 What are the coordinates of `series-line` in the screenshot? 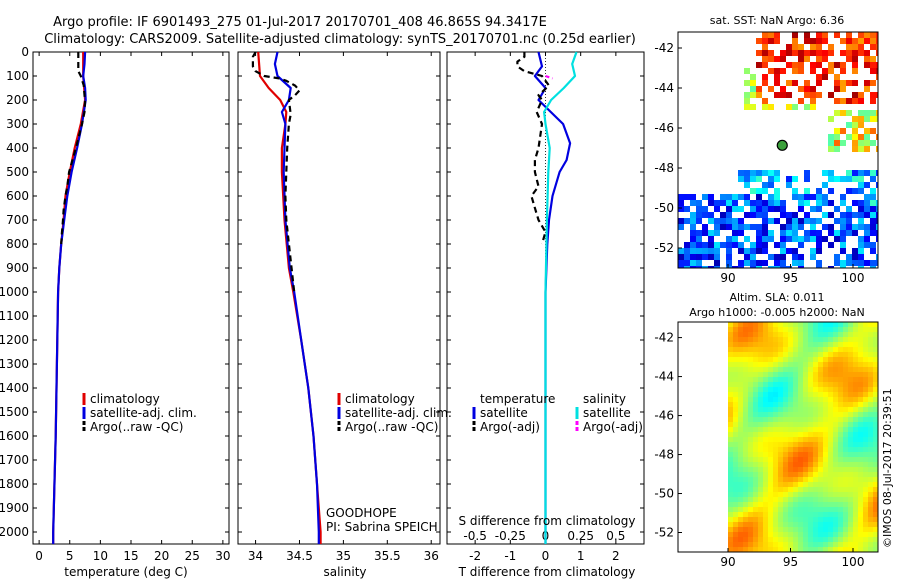 It's located at (560, 297).